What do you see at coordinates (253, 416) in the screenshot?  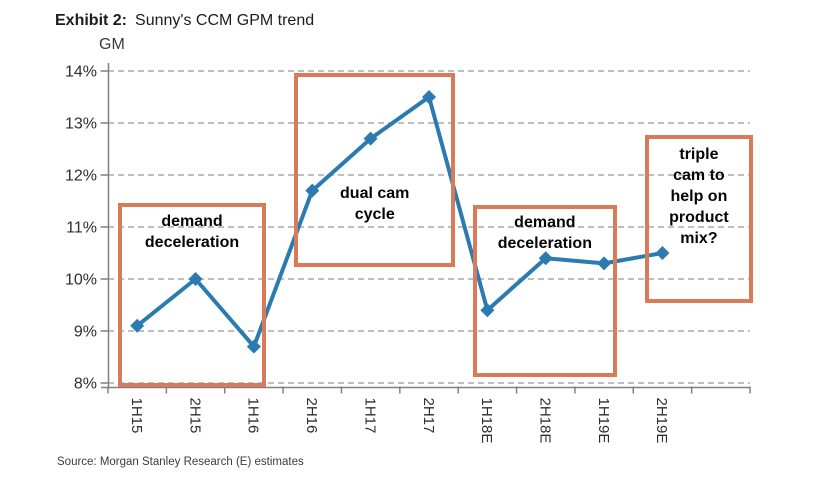 I see `x-tick-label: 1H16` at bounding box center [253, 416].